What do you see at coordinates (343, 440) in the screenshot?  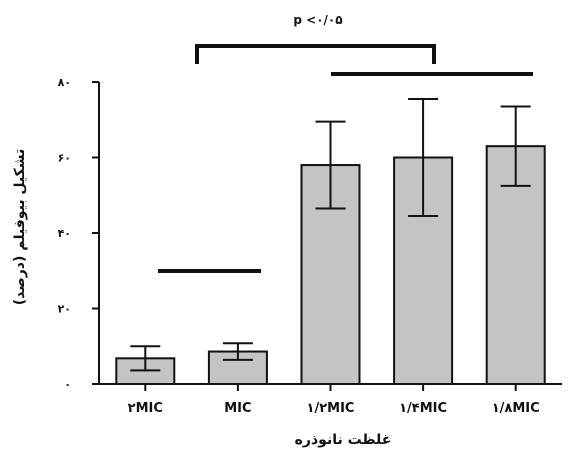 I see `x-axis-title: غلظت نانوذره` at bounding box center [343, 440].